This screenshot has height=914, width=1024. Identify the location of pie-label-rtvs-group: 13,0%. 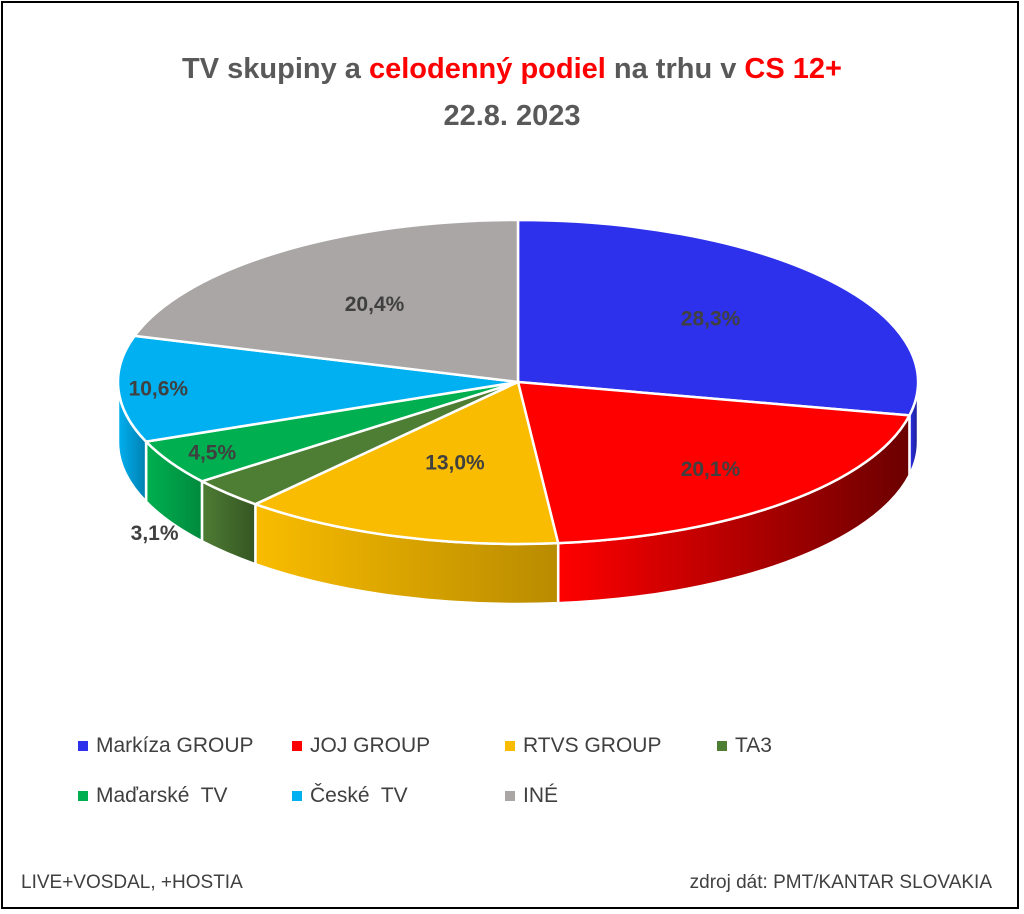
(455, 462).